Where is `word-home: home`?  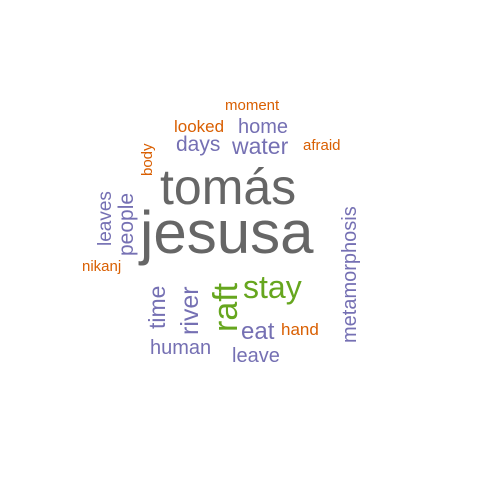 word-home: home is located at coordinates (263, 127).